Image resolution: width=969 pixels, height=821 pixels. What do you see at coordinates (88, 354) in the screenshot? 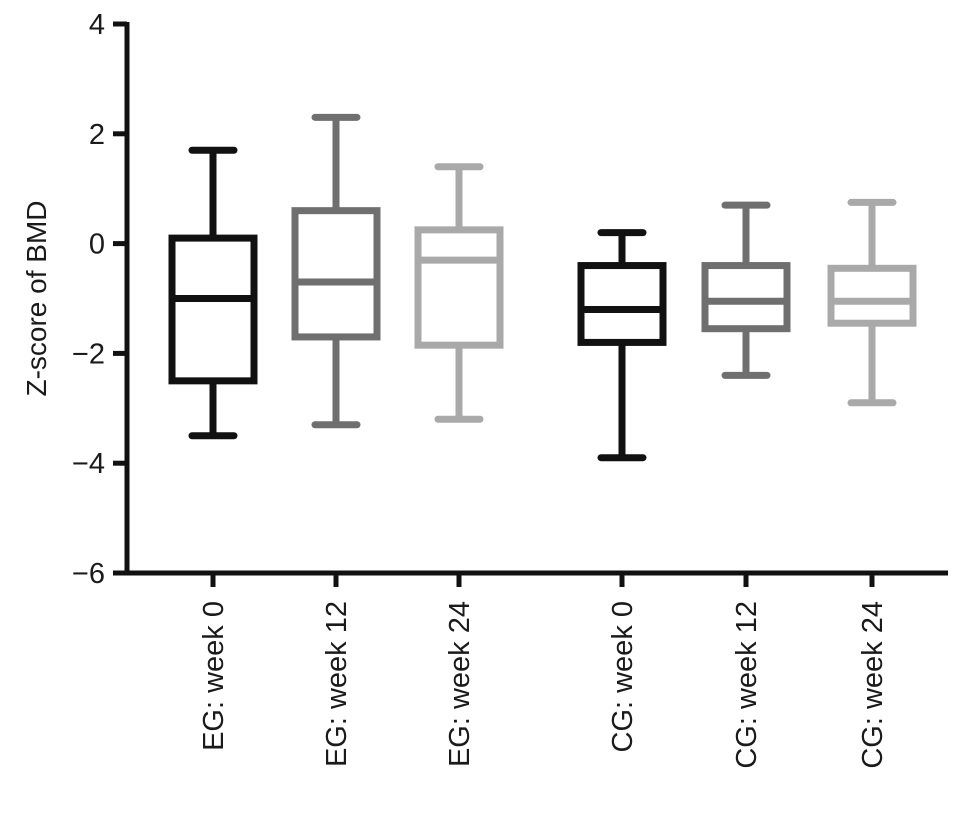
I see `y-tick-label: −2` at bounding box center [88, 354].